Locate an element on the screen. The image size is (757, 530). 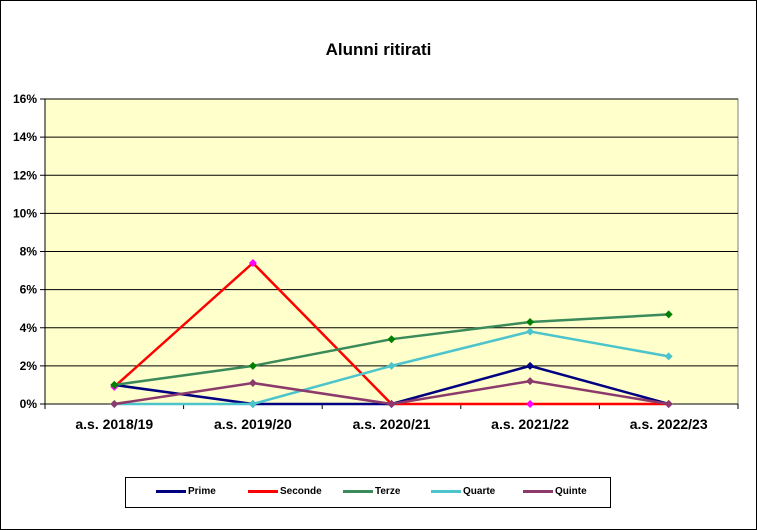
x-tick-label: a.s. 2022/23 is located at coordinates (669, 424).